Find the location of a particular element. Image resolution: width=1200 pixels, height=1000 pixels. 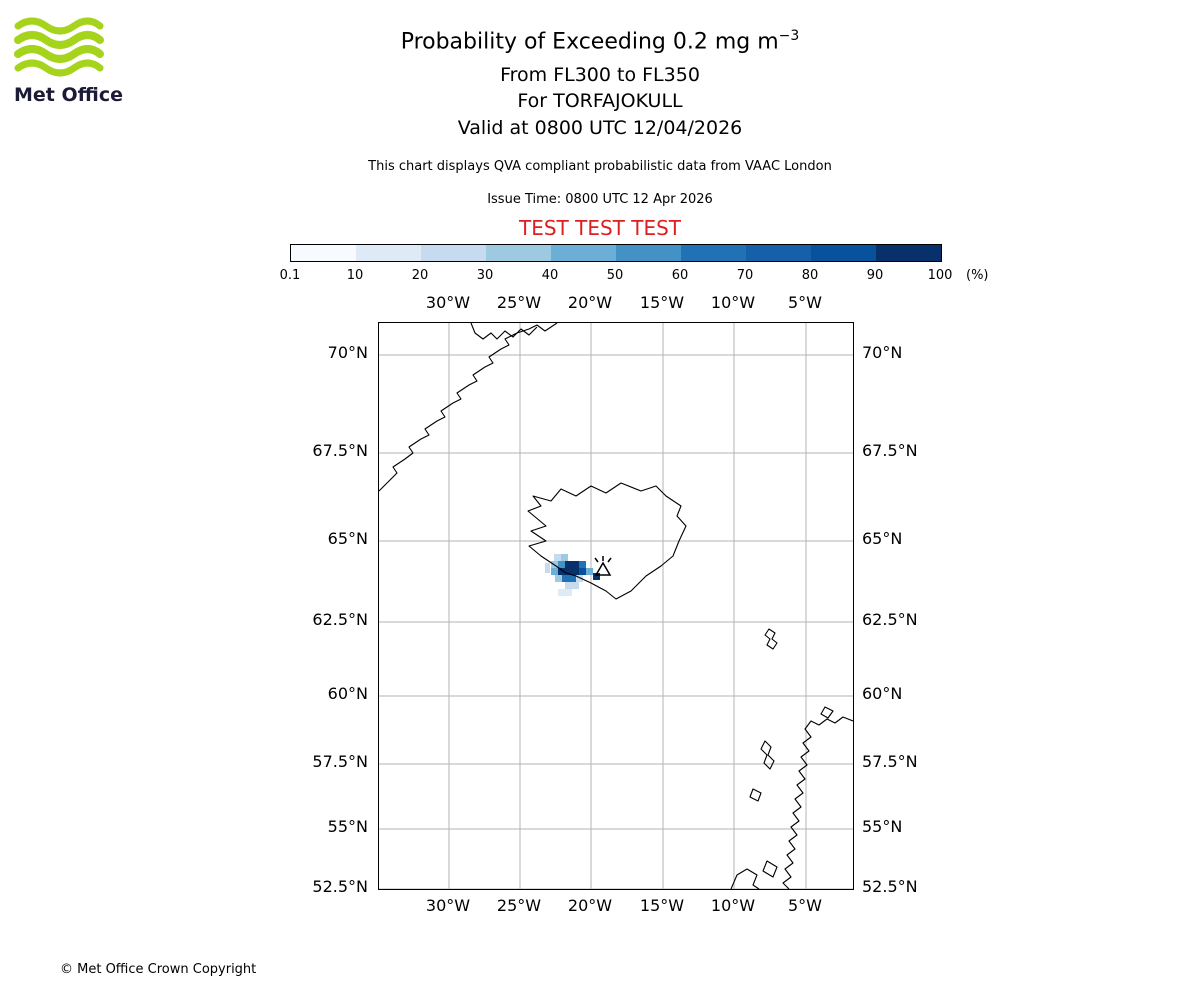

lat-label-right: 70°N is located at coordinates (882, 352).